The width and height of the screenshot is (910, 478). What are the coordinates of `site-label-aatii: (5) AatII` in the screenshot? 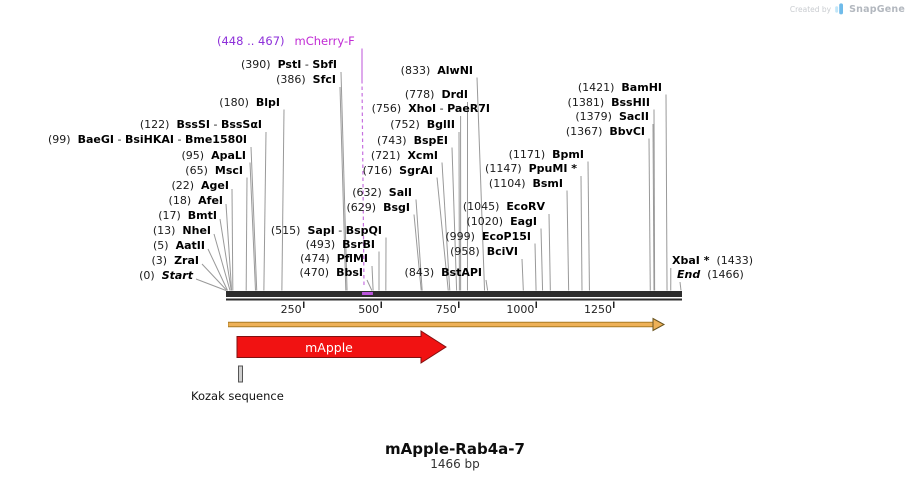 It's located at (179, 245).